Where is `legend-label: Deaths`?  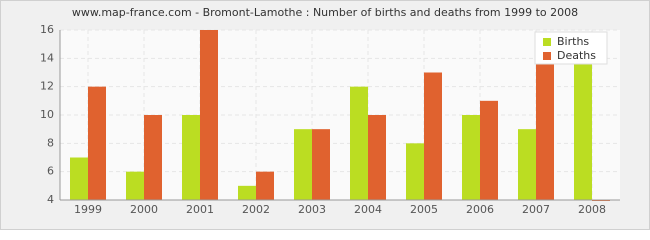
legend-label: Deaths is located at coordinates (576, 55).